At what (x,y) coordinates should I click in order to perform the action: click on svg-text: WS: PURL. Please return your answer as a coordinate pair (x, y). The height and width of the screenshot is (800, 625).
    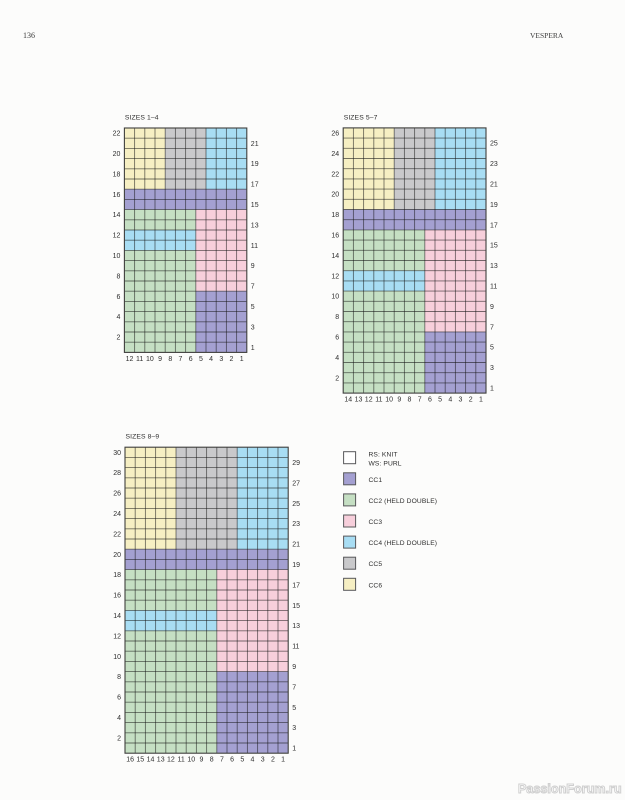
    Looking at the image, I should click on (385, 464).